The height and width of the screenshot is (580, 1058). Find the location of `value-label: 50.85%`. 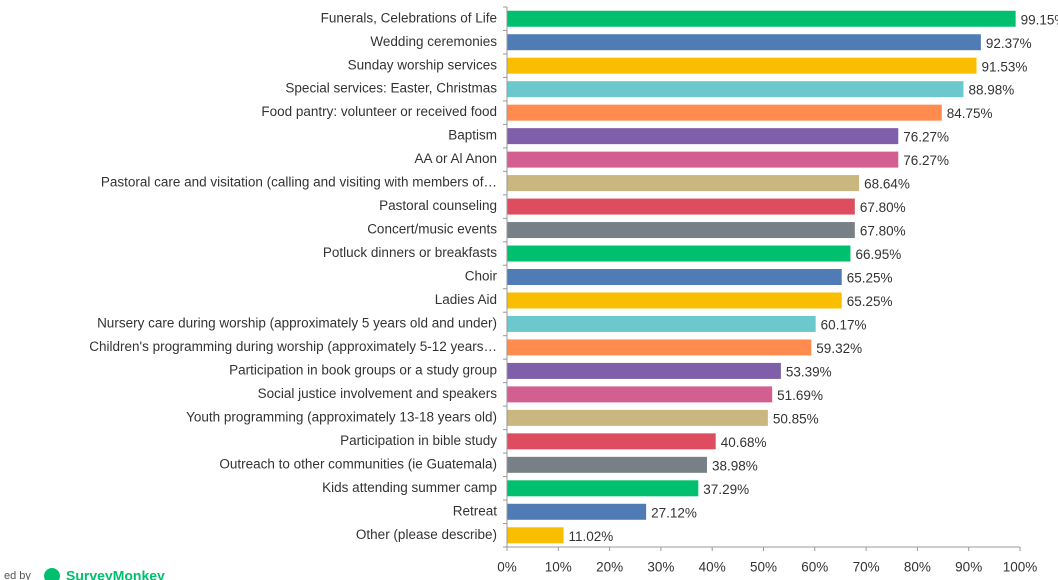

value-label: 50.85% is located at coordinates (796, 418).